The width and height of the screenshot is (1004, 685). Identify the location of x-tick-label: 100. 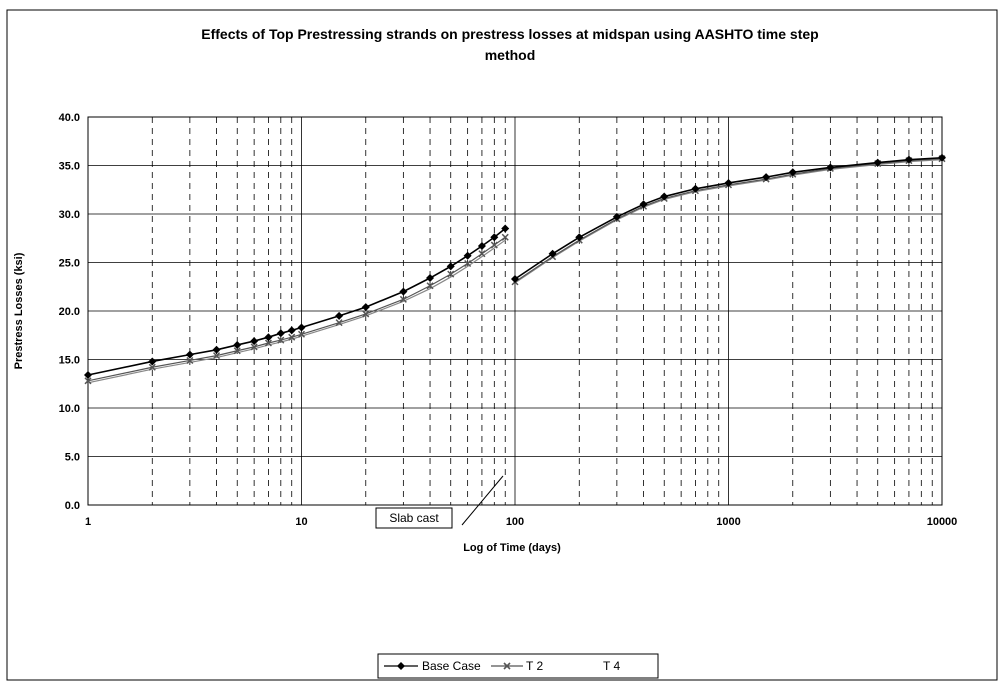
(515, 522).